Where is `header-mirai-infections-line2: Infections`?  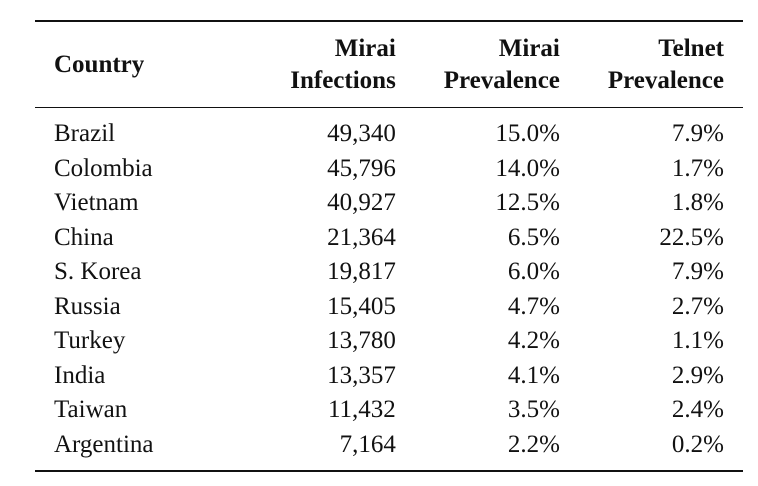 header-mirai-infections-line2: Infections is located at coordinates (343, 80).